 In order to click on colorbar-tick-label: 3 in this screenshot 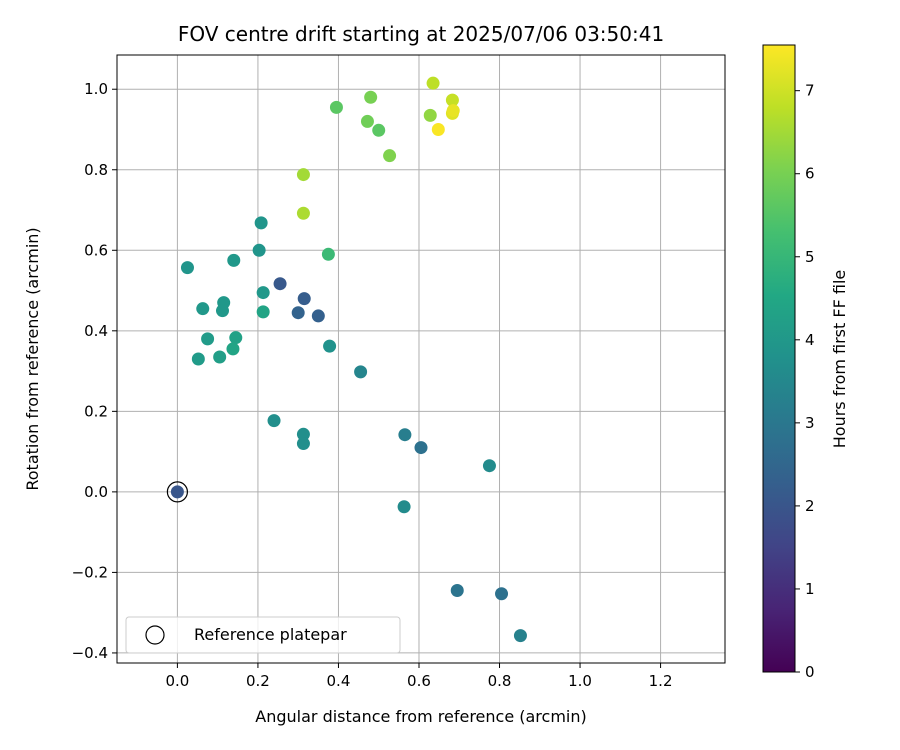, I will do `click(810, 423)`.